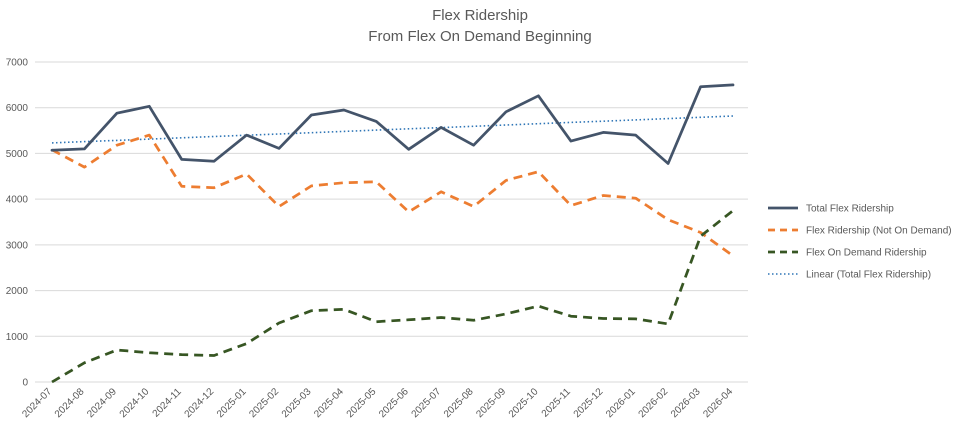  I want to click on y-tick-label: 7000, so click(17, 63).